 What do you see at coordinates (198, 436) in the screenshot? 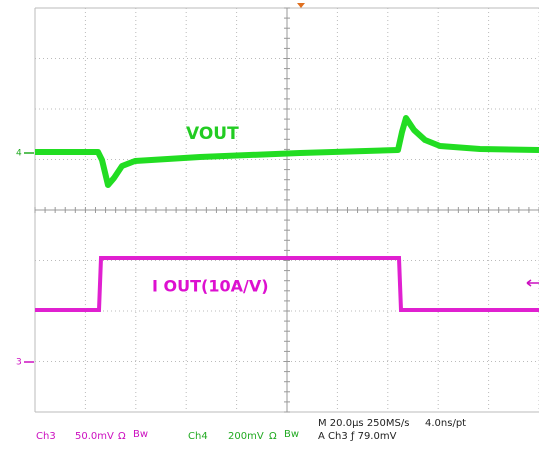
I see `ch4-name: Ch4` at bounding box center [198, 436].